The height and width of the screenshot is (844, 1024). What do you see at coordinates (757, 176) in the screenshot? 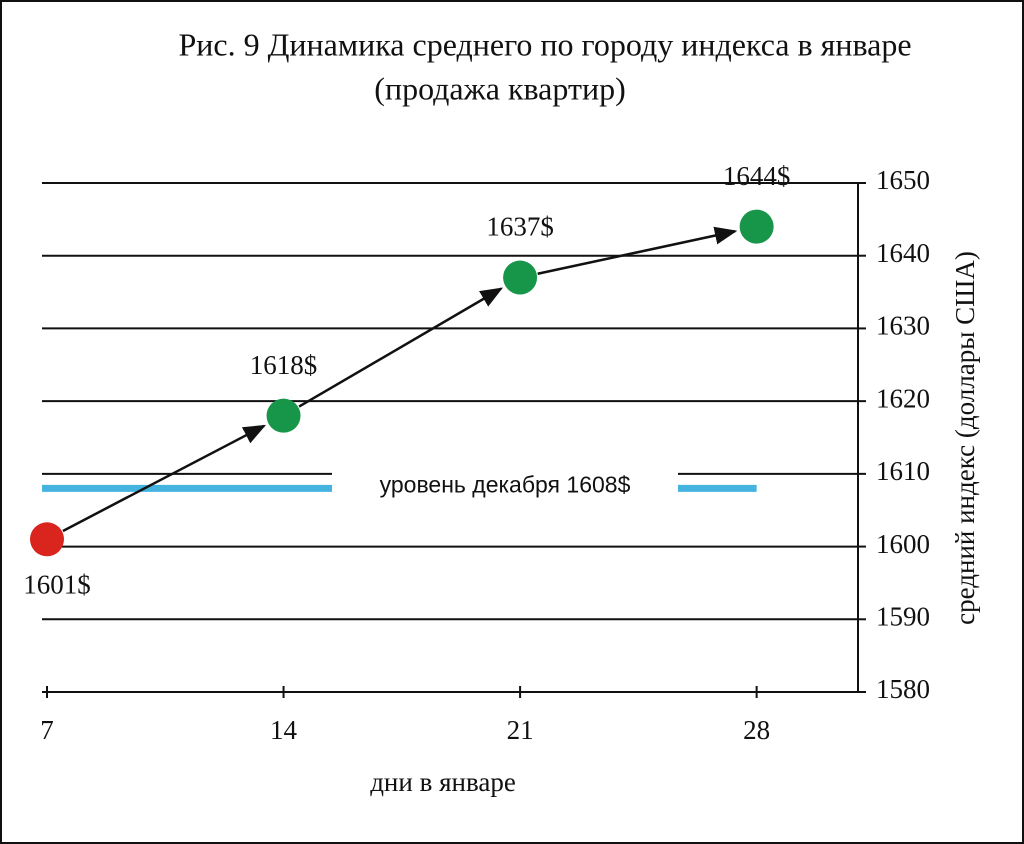
I see `value-label: 1644$` at bounding box center [757, 176].